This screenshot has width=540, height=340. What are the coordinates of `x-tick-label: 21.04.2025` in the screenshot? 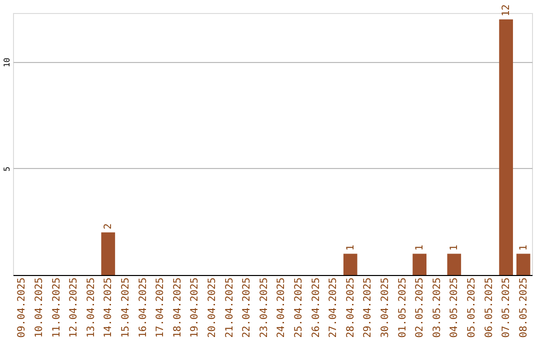 It's located at (230, 308).